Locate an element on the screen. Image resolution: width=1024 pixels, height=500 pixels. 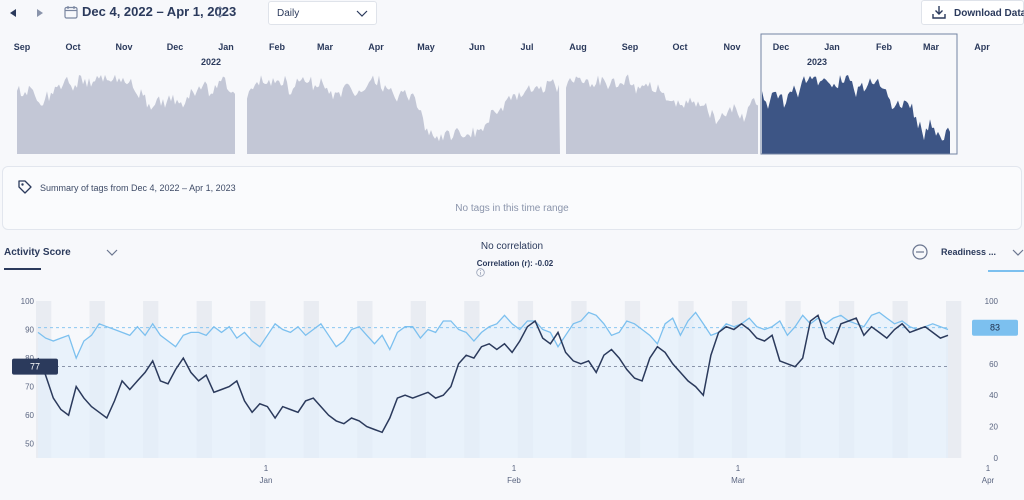
chevron-left-icon is located at coordinates (13, 13).